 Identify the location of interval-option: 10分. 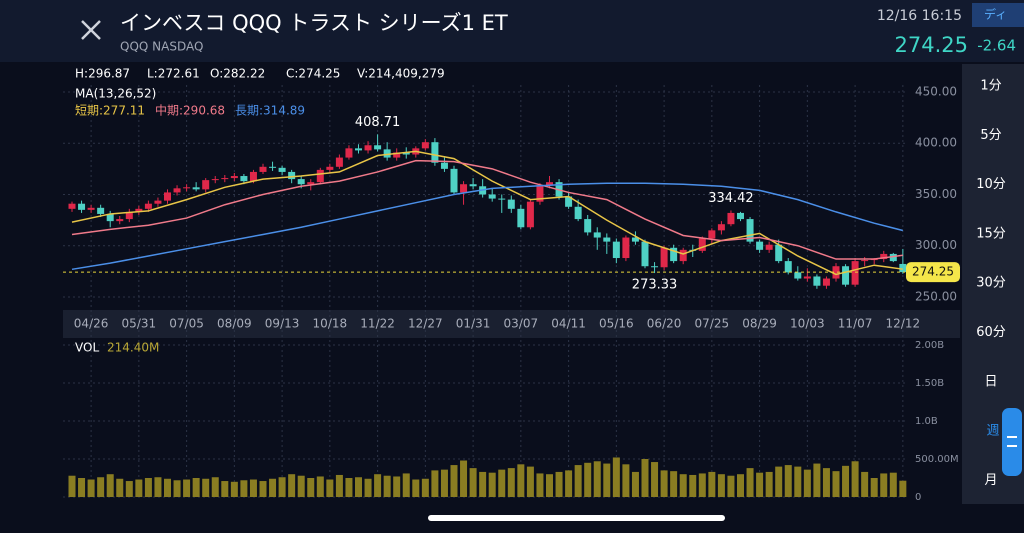
(991, 184).